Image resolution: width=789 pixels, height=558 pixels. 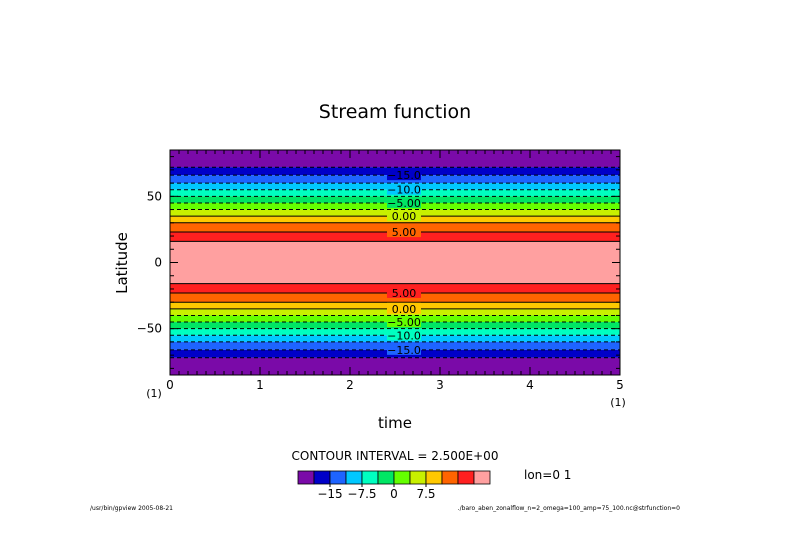 I want to click on contour-interval-text: CONTOUR INTERVAL = 2.500E+00, so click(x=395, y=456).